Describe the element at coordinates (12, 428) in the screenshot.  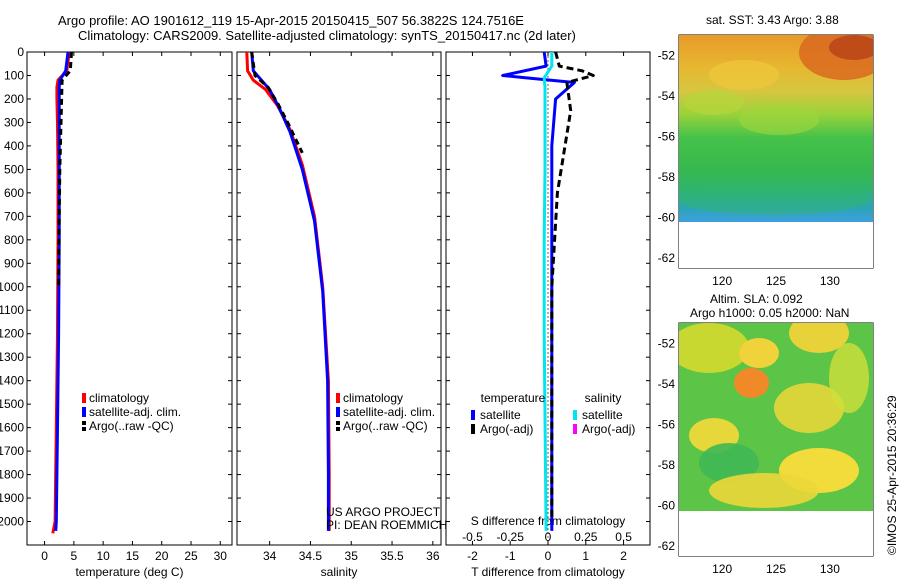
I see `y-tick-label: 1600` at that location.